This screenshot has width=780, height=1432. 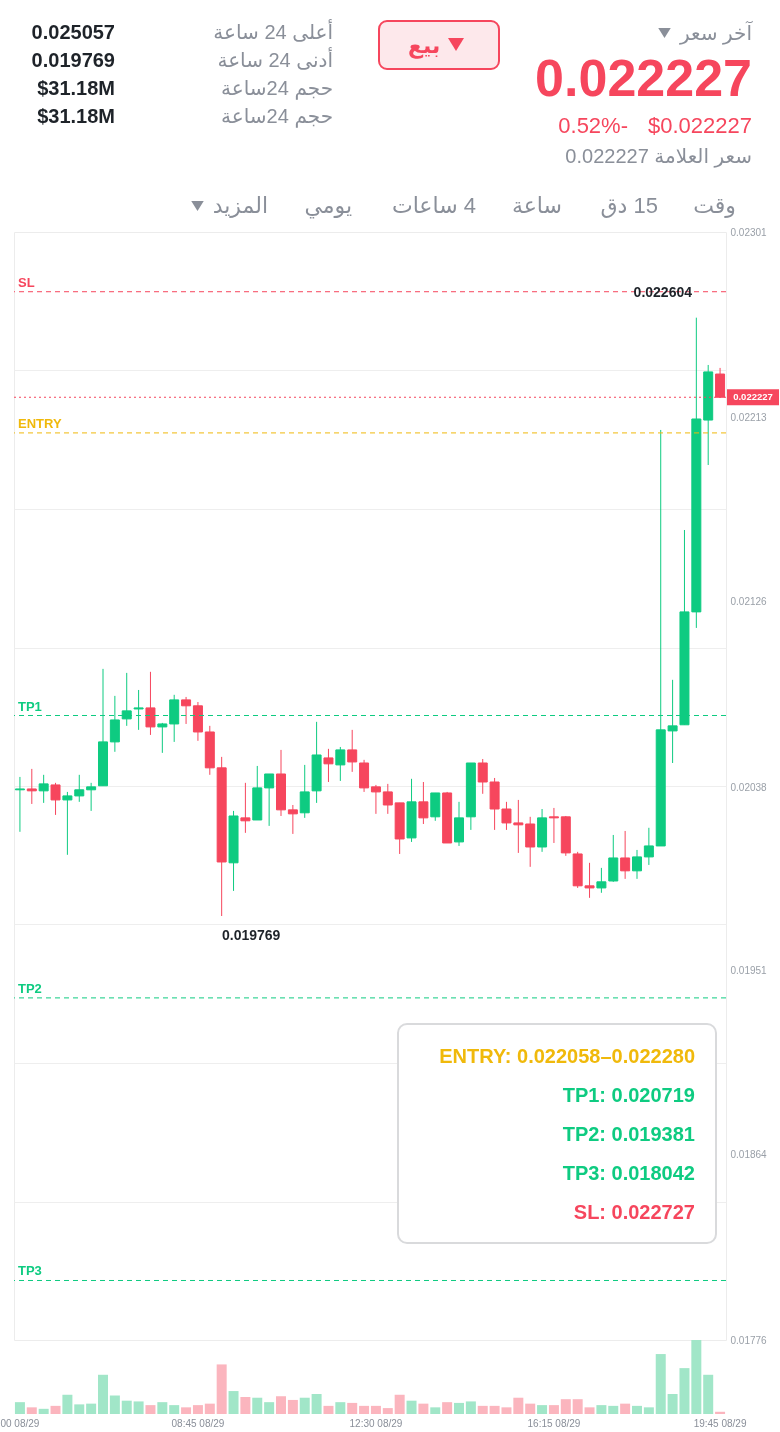 What do you see at coordinates (273, 32) in the screenshot?
I see `text: أعلى 24 ساعة` at bounding box center [273, 32].